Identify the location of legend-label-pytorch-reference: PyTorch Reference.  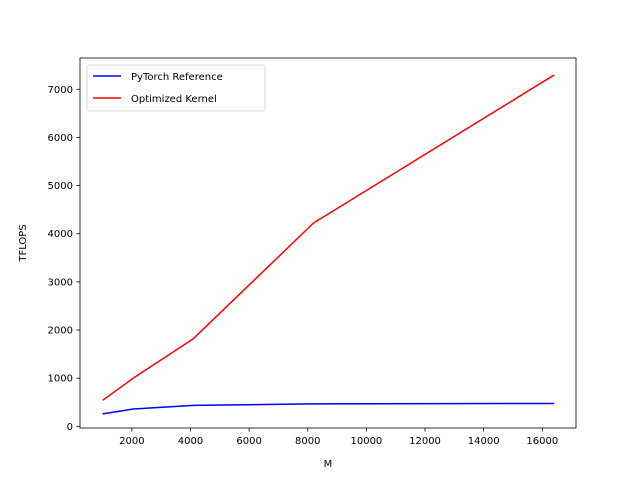
(177, 77).